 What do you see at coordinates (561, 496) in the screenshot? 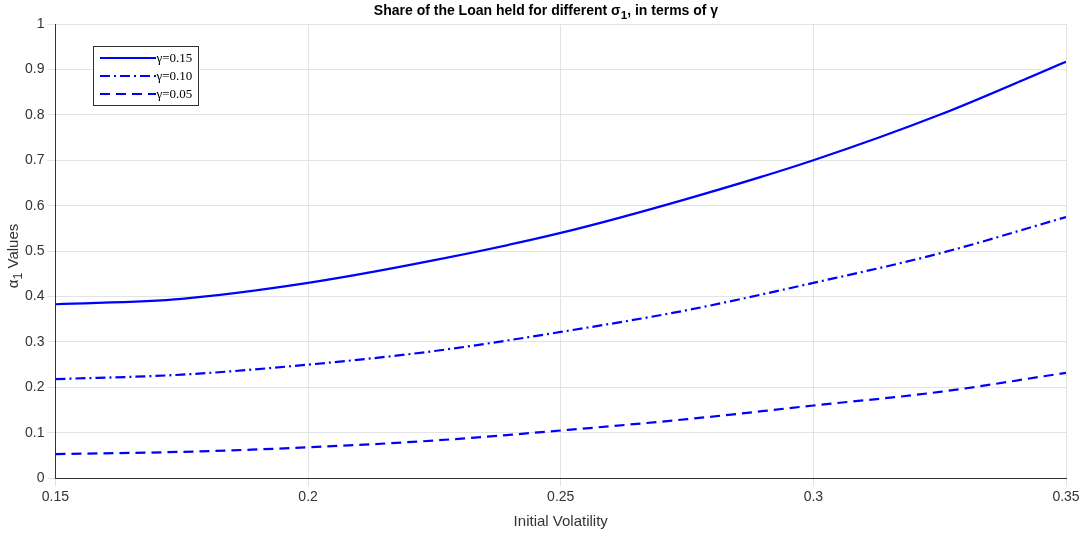
I see `x-tick-label: 0.25` at bounding box center [561, 496].